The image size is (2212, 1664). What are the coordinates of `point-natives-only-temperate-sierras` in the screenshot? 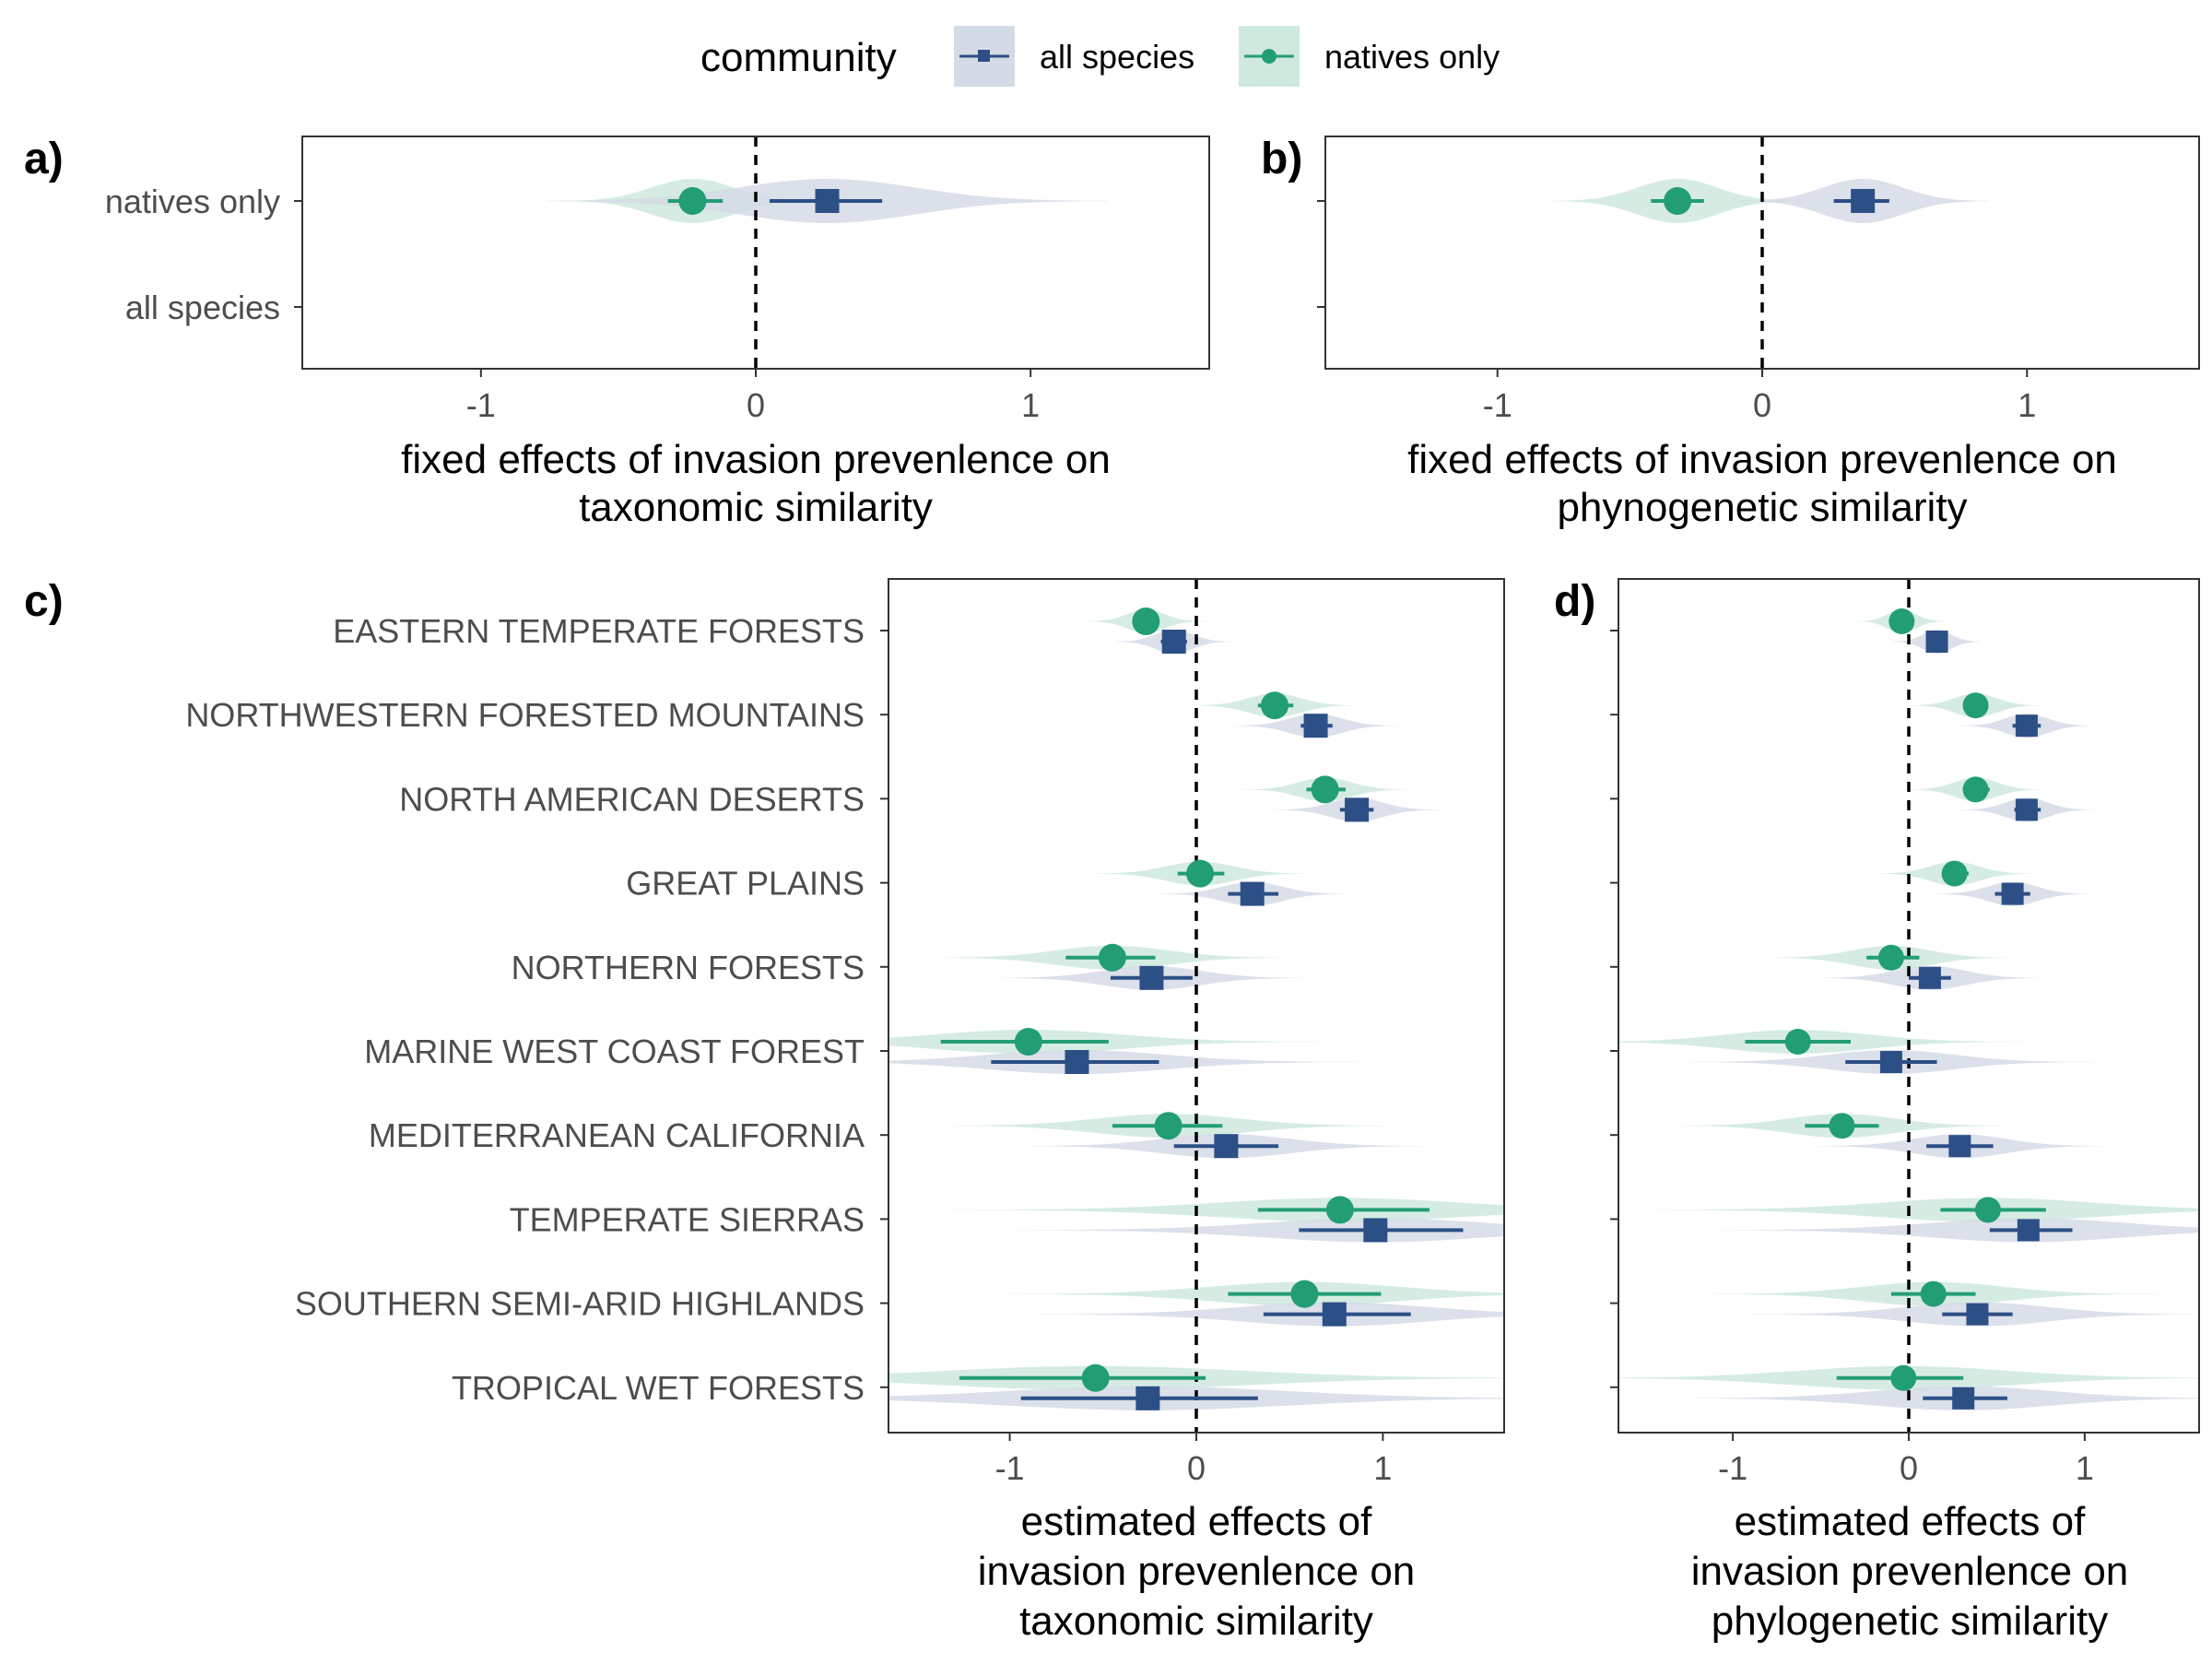 It's located at (1987, 1210).